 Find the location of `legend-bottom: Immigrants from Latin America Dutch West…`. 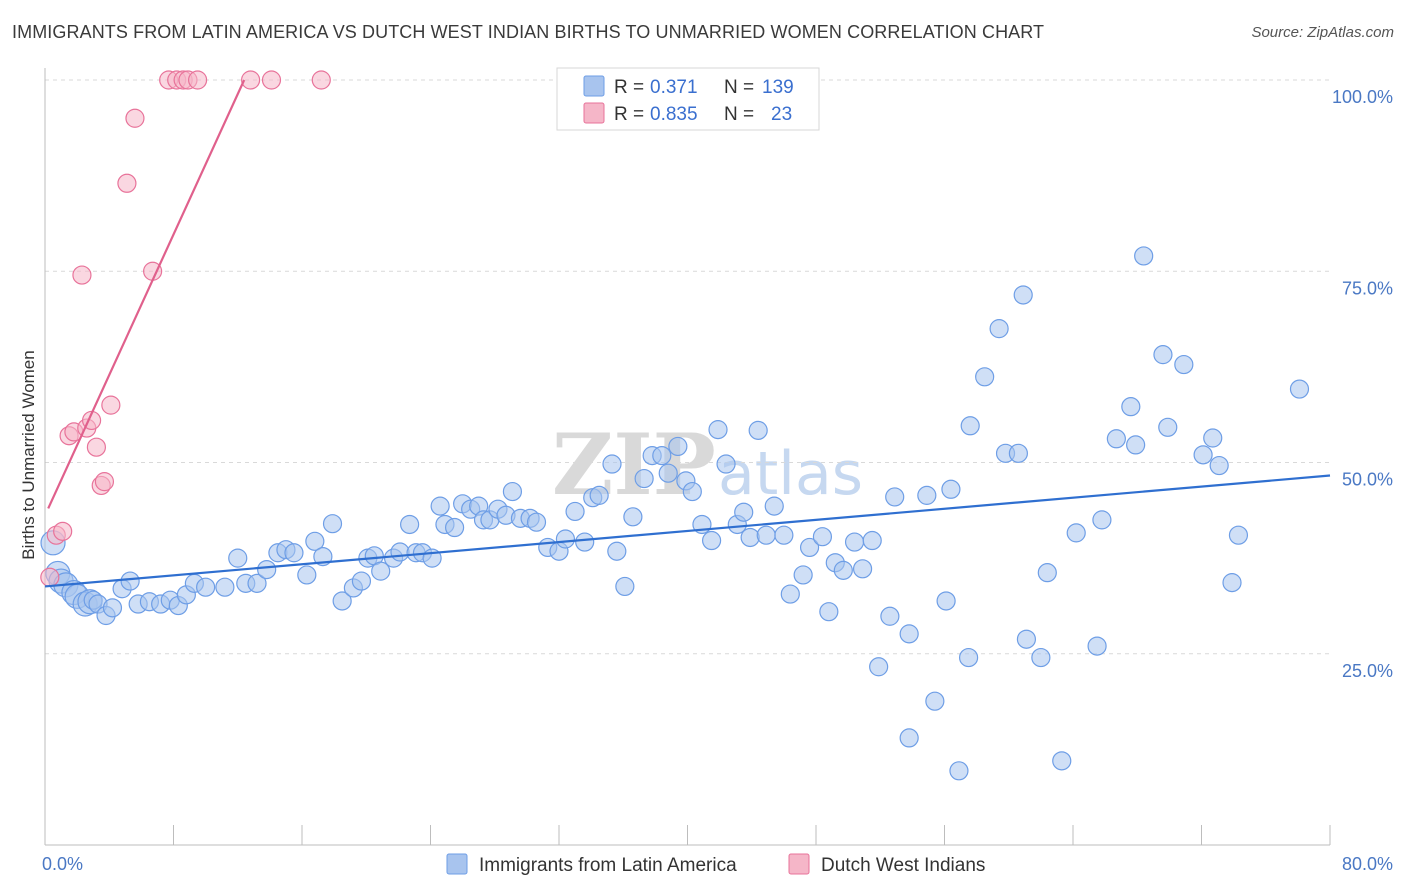

legend-bottom: Immigrants from Latin America Dutch West… is located at coordinates (715, 864).